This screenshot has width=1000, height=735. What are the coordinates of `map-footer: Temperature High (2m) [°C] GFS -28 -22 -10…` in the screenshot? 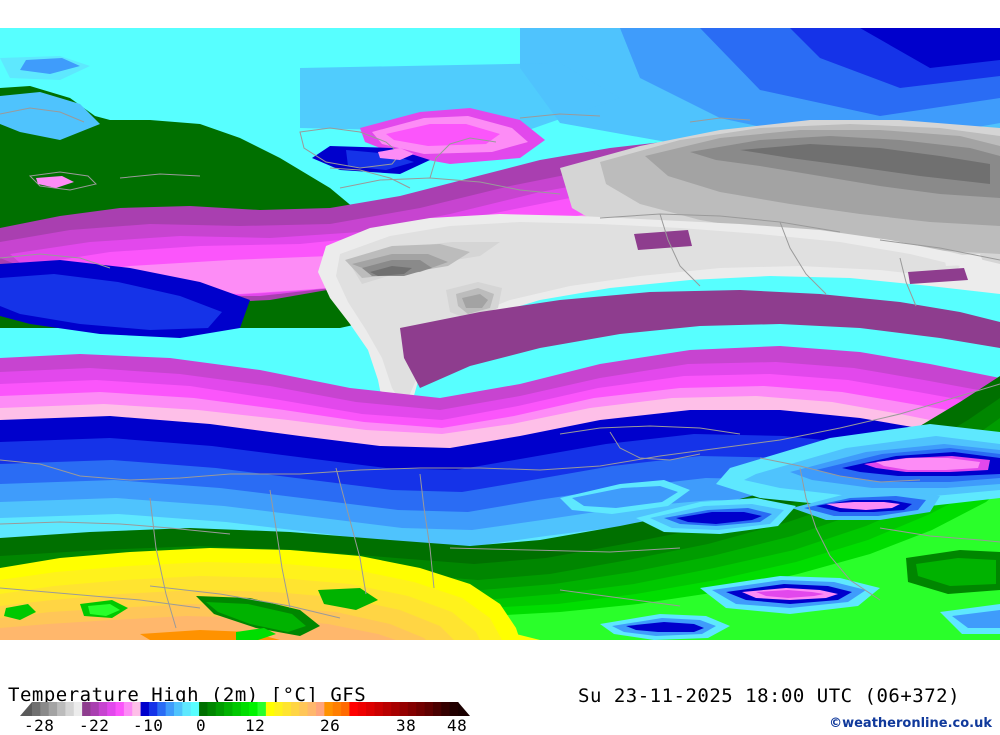 It's located at (500, 687).